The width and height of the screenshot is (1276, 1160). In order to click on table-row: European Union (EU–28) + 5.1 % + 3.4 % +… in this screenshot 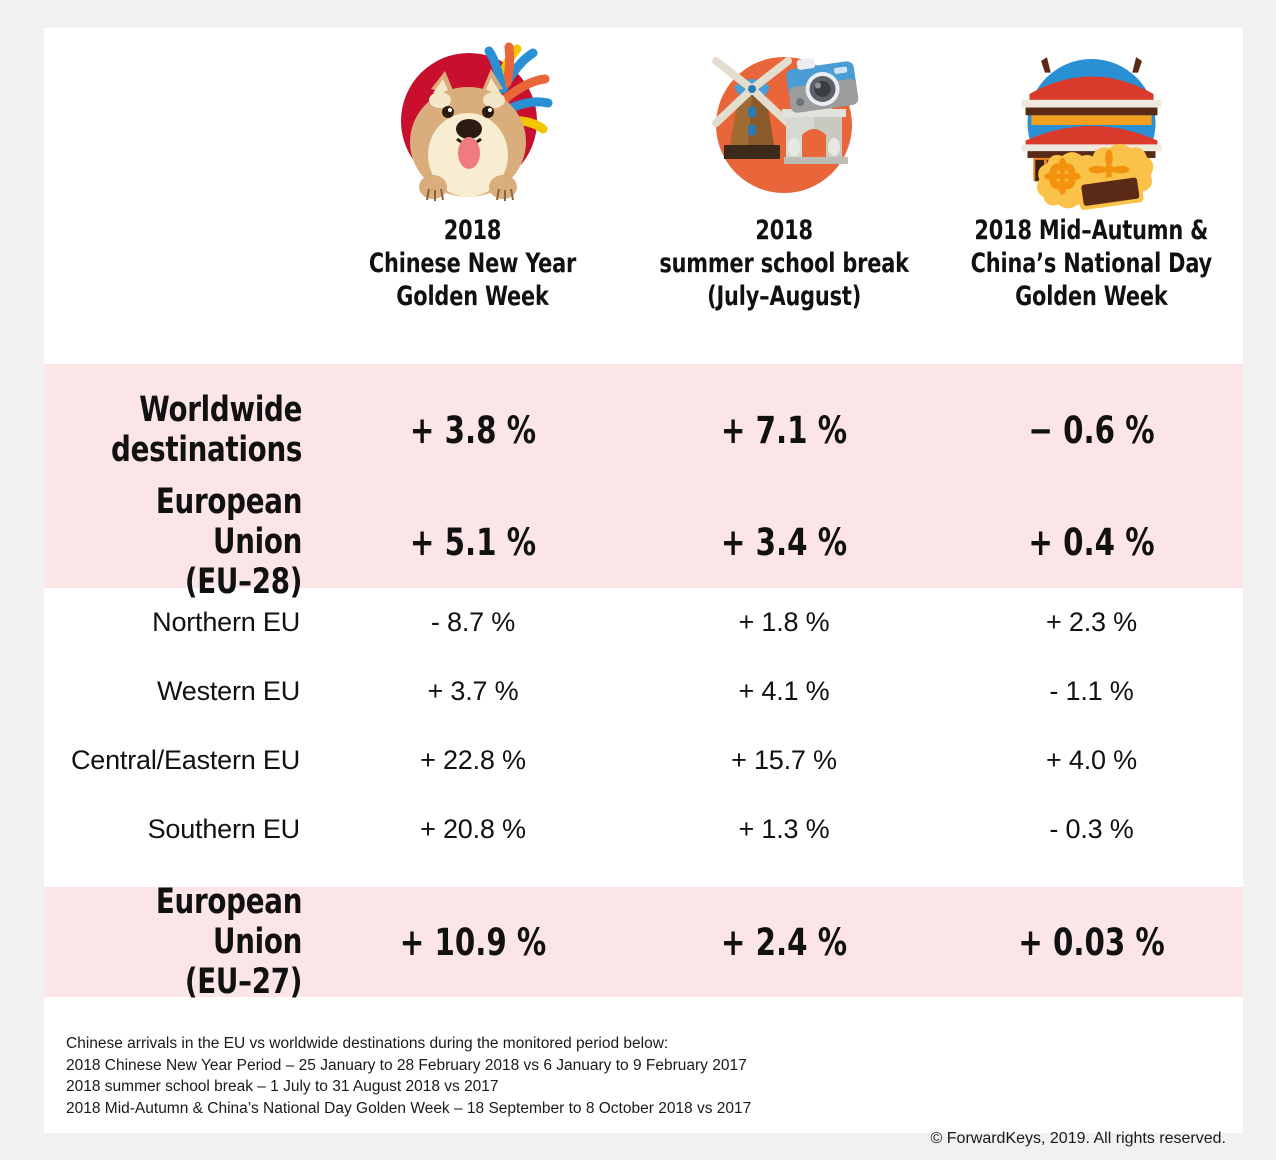, I will do `click(643, 542)`.